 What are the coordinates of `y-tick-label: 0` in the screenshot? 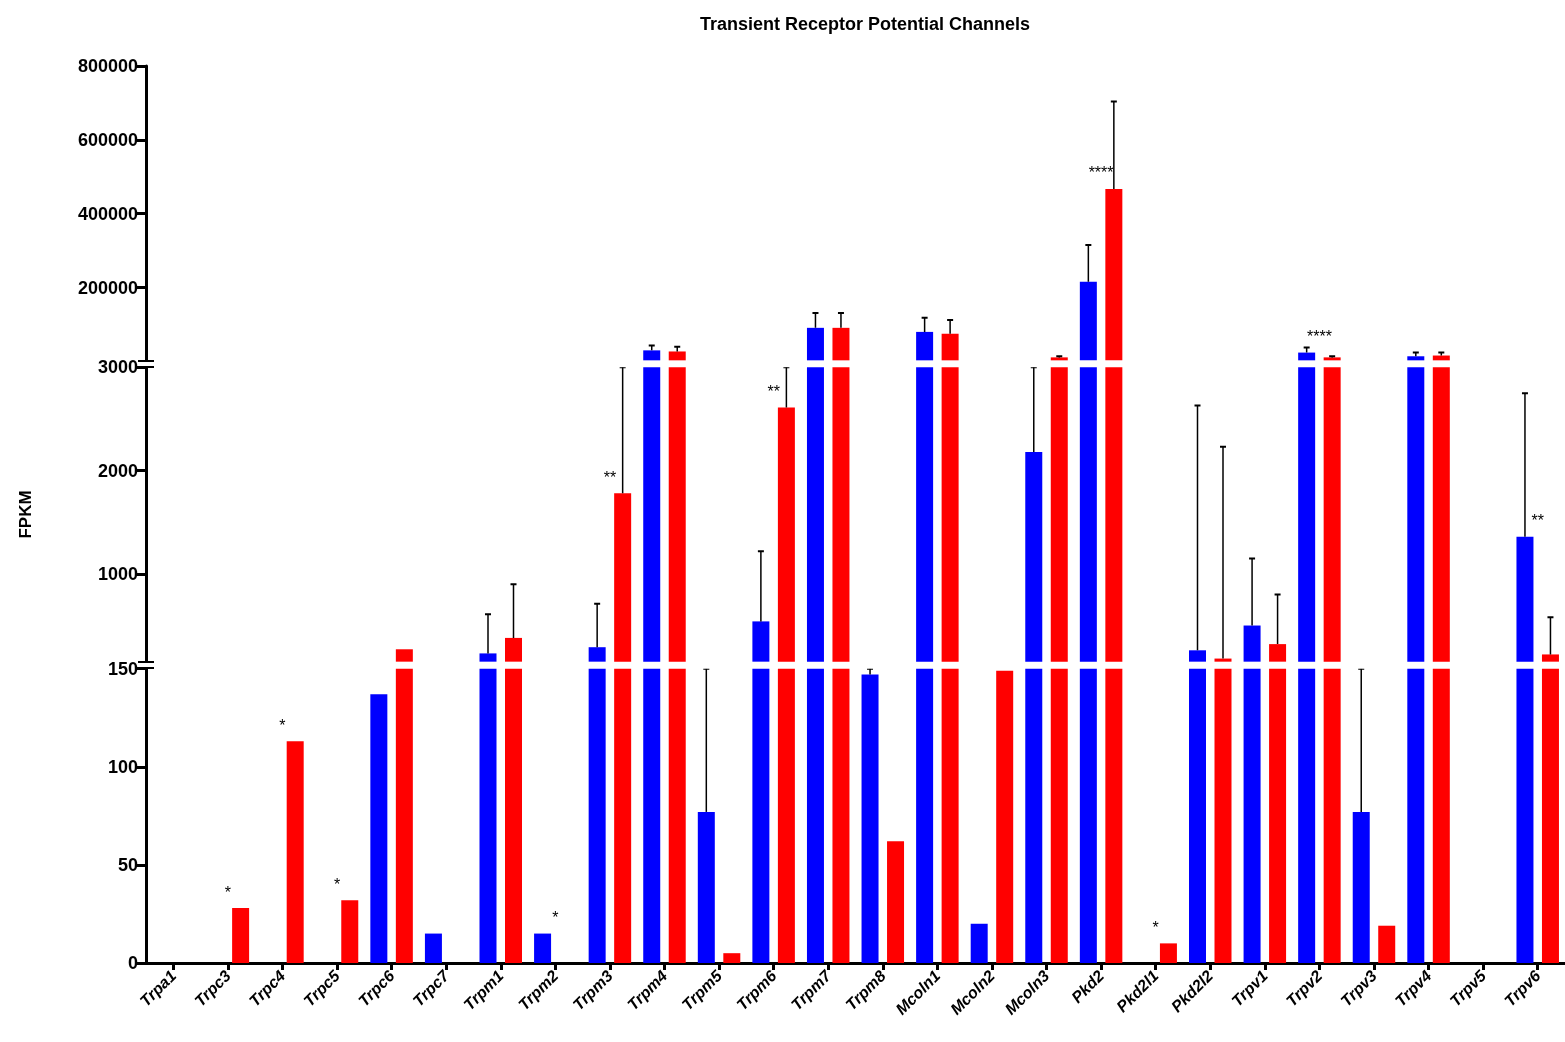 It's located at (132, 963).